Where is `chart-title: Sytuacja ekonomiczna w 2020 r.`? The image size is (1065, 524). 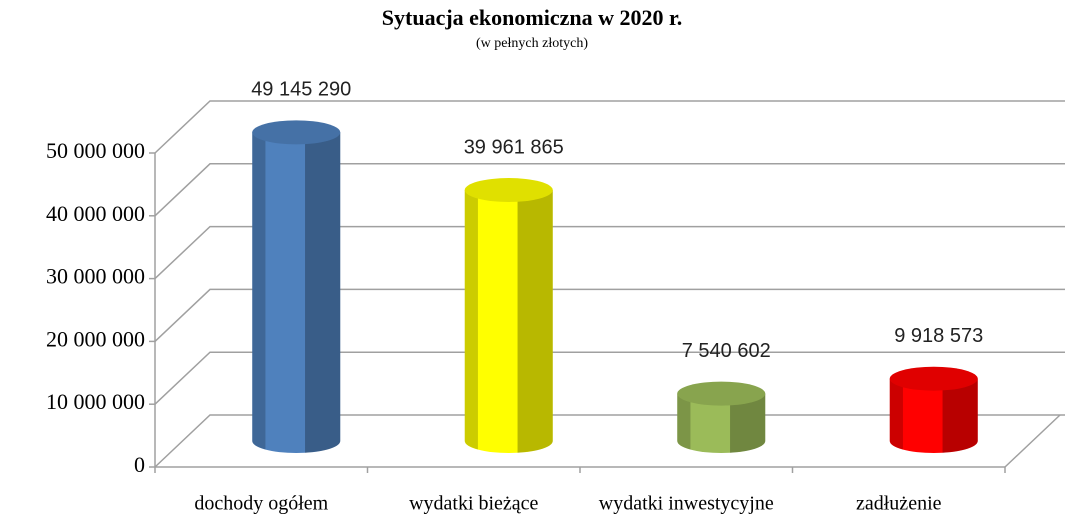
chart-title: Sytuacja ekonomiczna w 2020 r. is located at coordinates (532, 17).